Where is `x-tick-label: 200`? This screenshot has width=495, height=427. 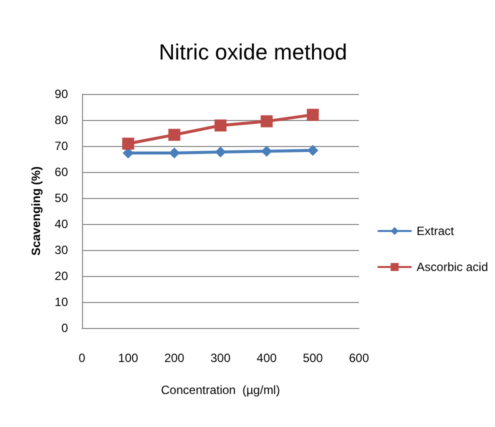 x-tick-label: 200 is located at coordinates (174, 358).